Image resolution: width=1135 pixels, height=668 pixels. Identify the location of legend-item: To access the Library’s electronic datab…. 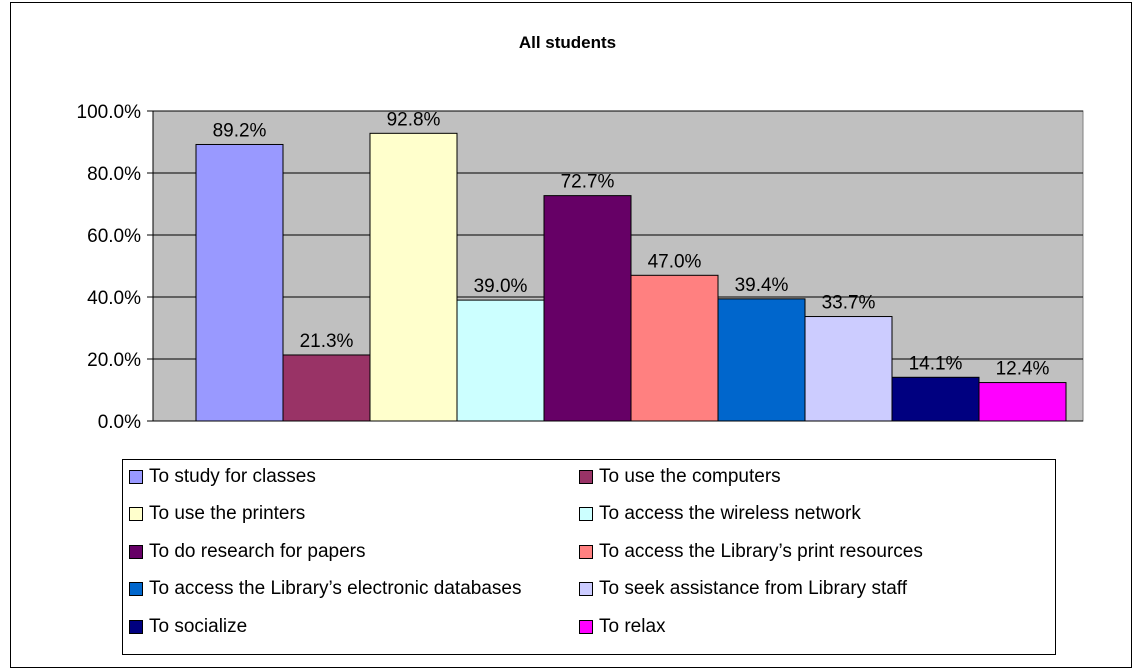
(325, 589).